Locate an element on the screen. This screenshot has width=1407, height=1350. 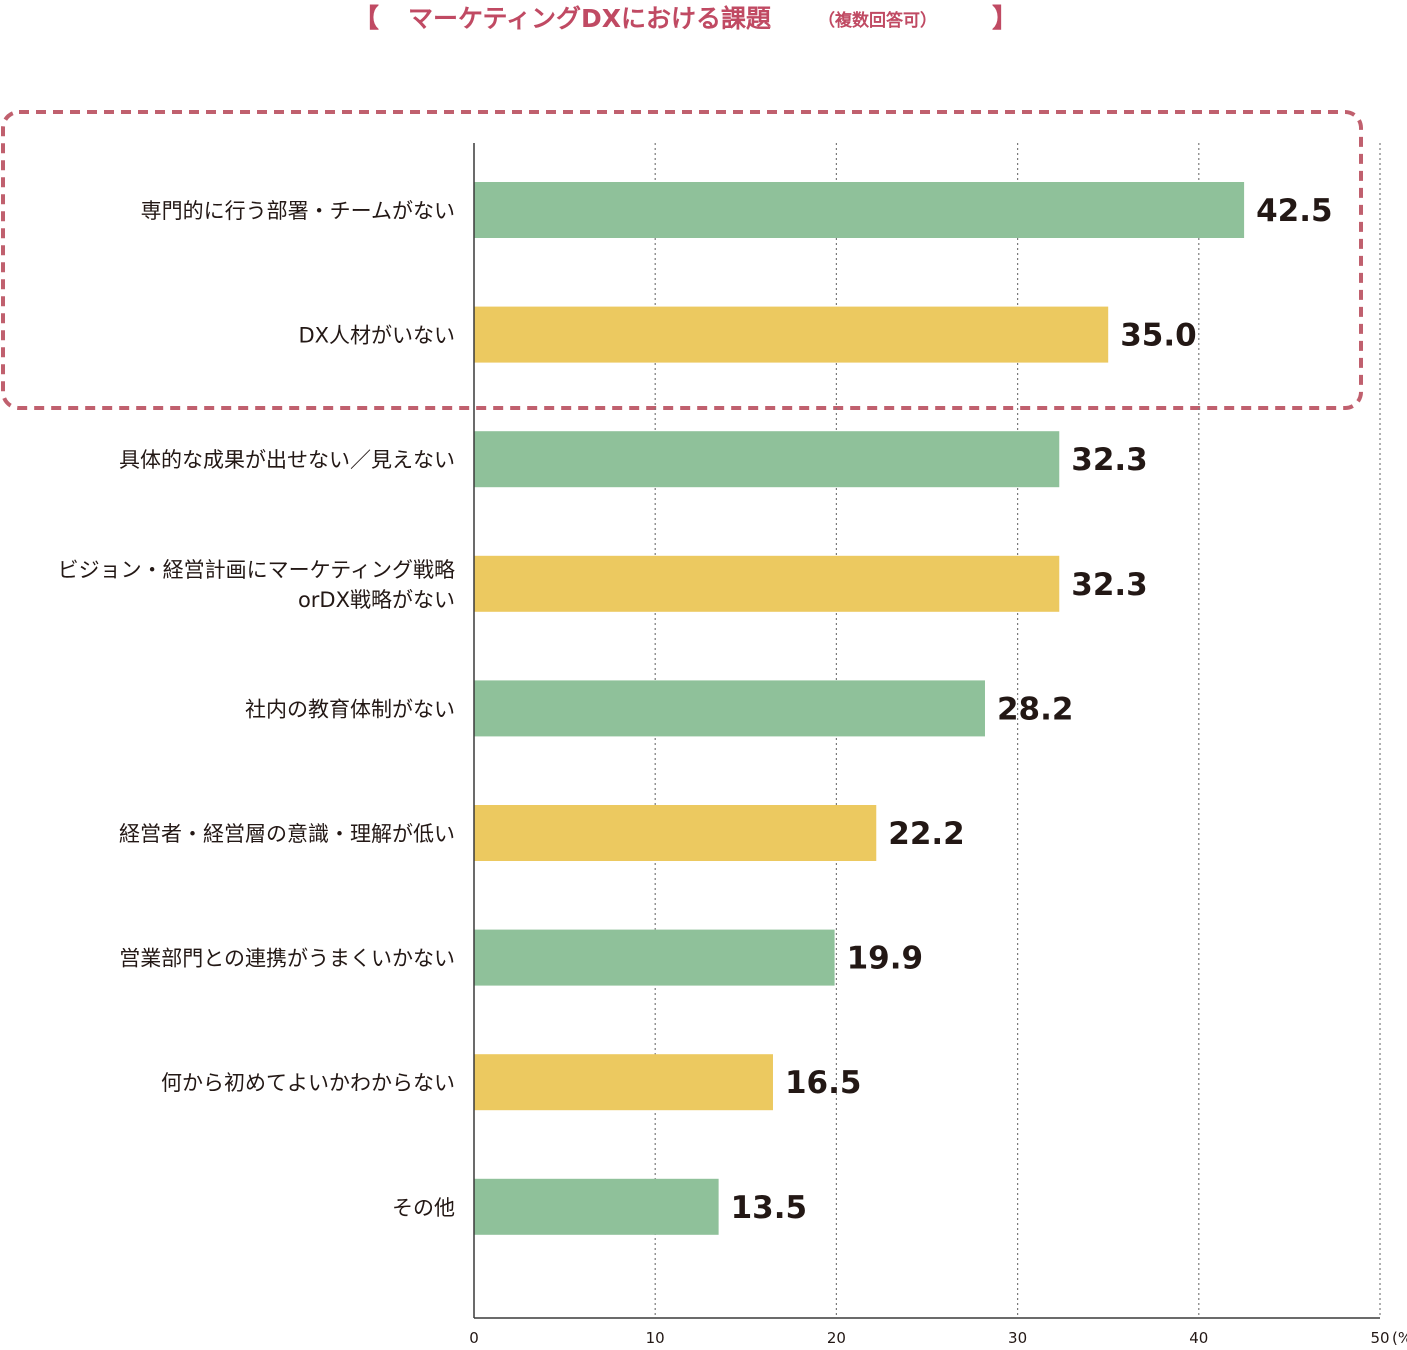
category-label-8: その他 is located at coordinates (423, 1208).